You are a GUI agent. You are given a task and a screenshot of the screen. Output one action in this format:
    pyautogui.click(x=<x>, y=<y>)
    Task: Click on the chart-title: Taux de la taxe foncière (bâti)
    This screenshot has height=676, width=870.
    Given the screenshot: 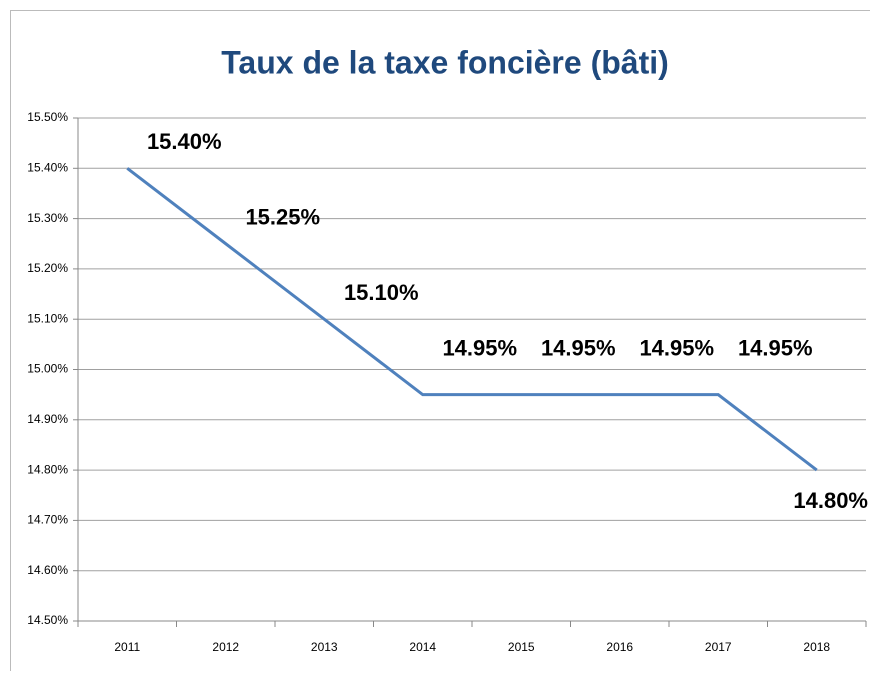 What is the action you would take?
    pyautogui.click(x=445, y=62)
    